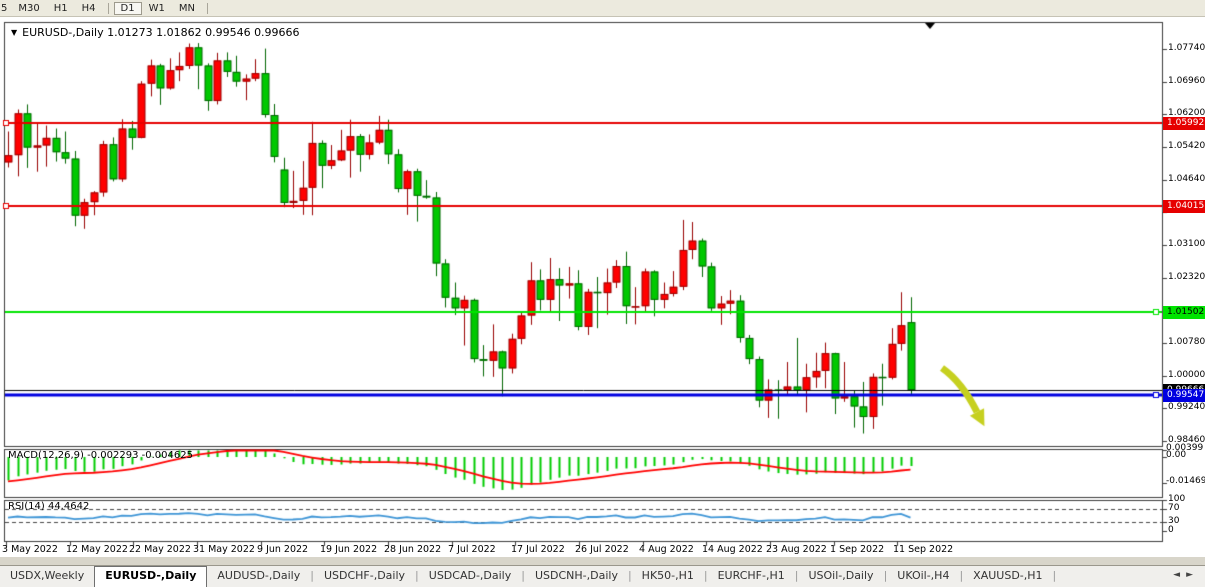  What do you see at coordinates (1008, 575) in the screenshot?
I see `chart-tab-xauusd: XAUUSD-,H1` at bounding box center [1008, 575].